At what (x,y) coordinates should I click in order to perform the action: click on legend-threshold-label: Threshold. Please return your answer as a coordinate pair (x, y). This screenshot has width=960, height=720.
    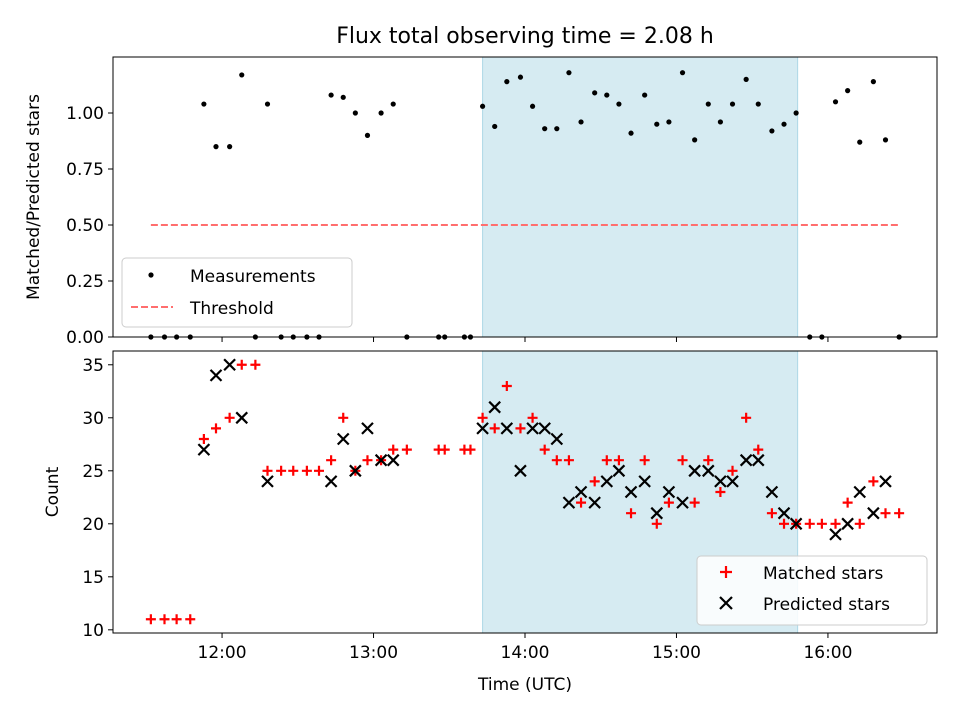
    Looking at the image, I should click on (231, 309).